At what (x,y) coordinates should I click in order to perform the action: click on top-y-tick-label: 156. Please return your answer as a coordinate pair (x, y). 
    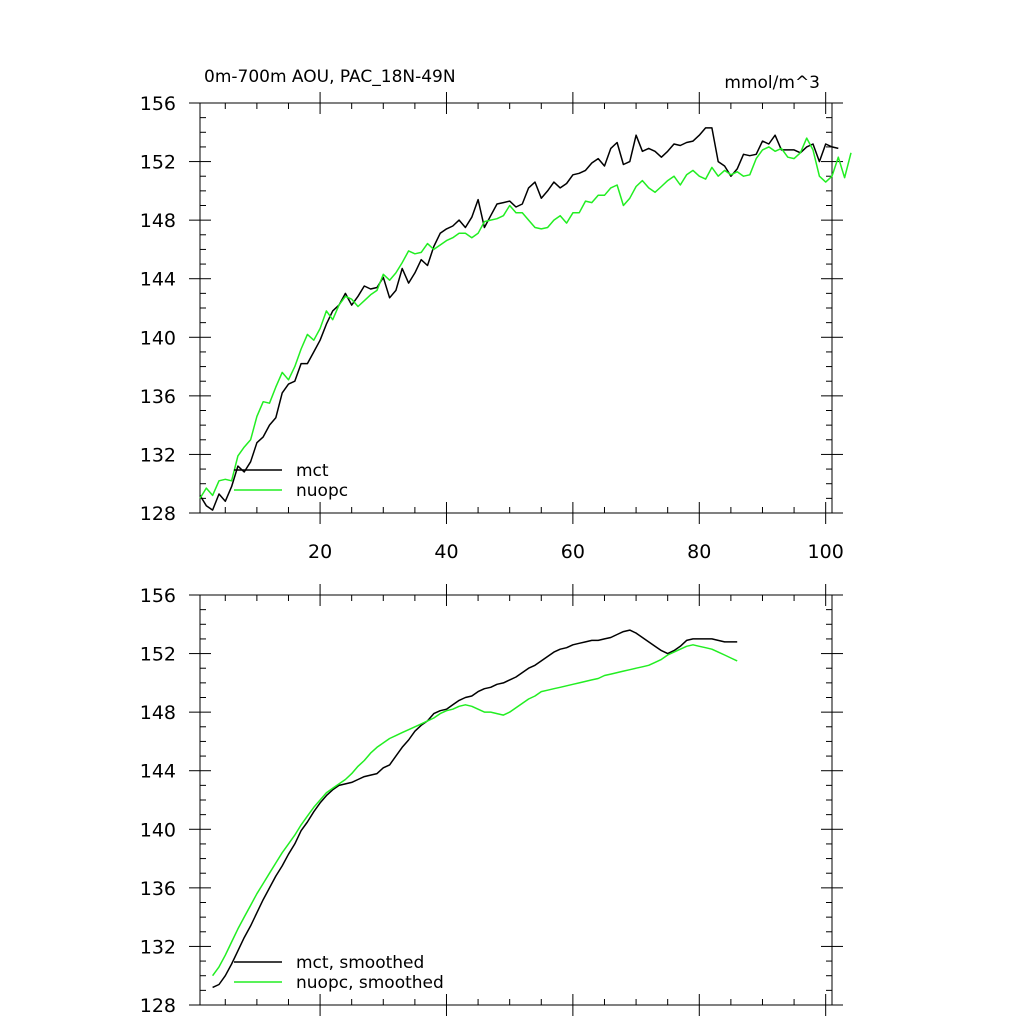
    Looking at the image, I should click on (158, 104).